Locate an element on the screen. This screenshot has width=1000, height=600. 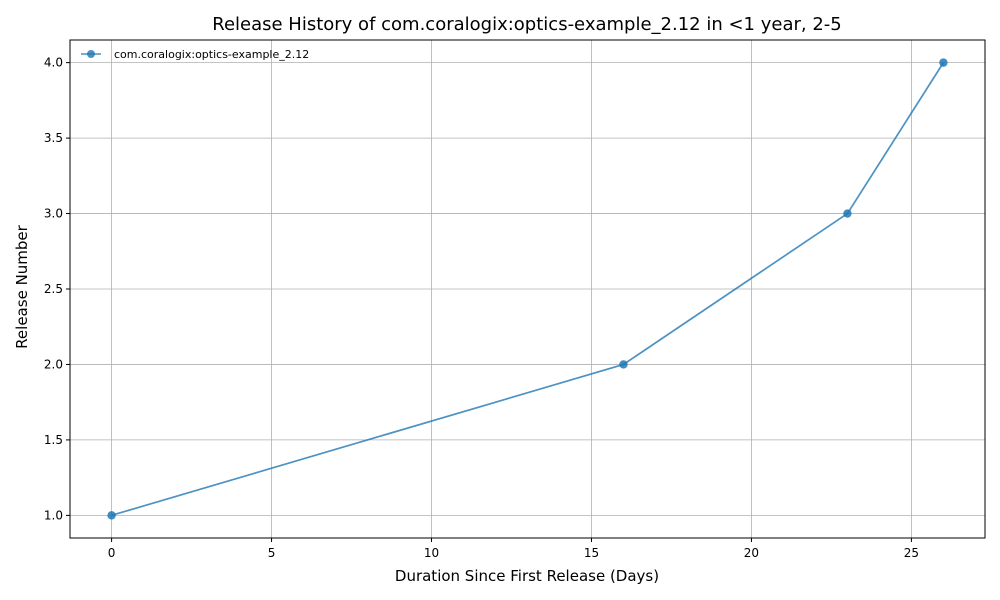
y-tick-label: 2.0 is located at coordinates (53, 364).